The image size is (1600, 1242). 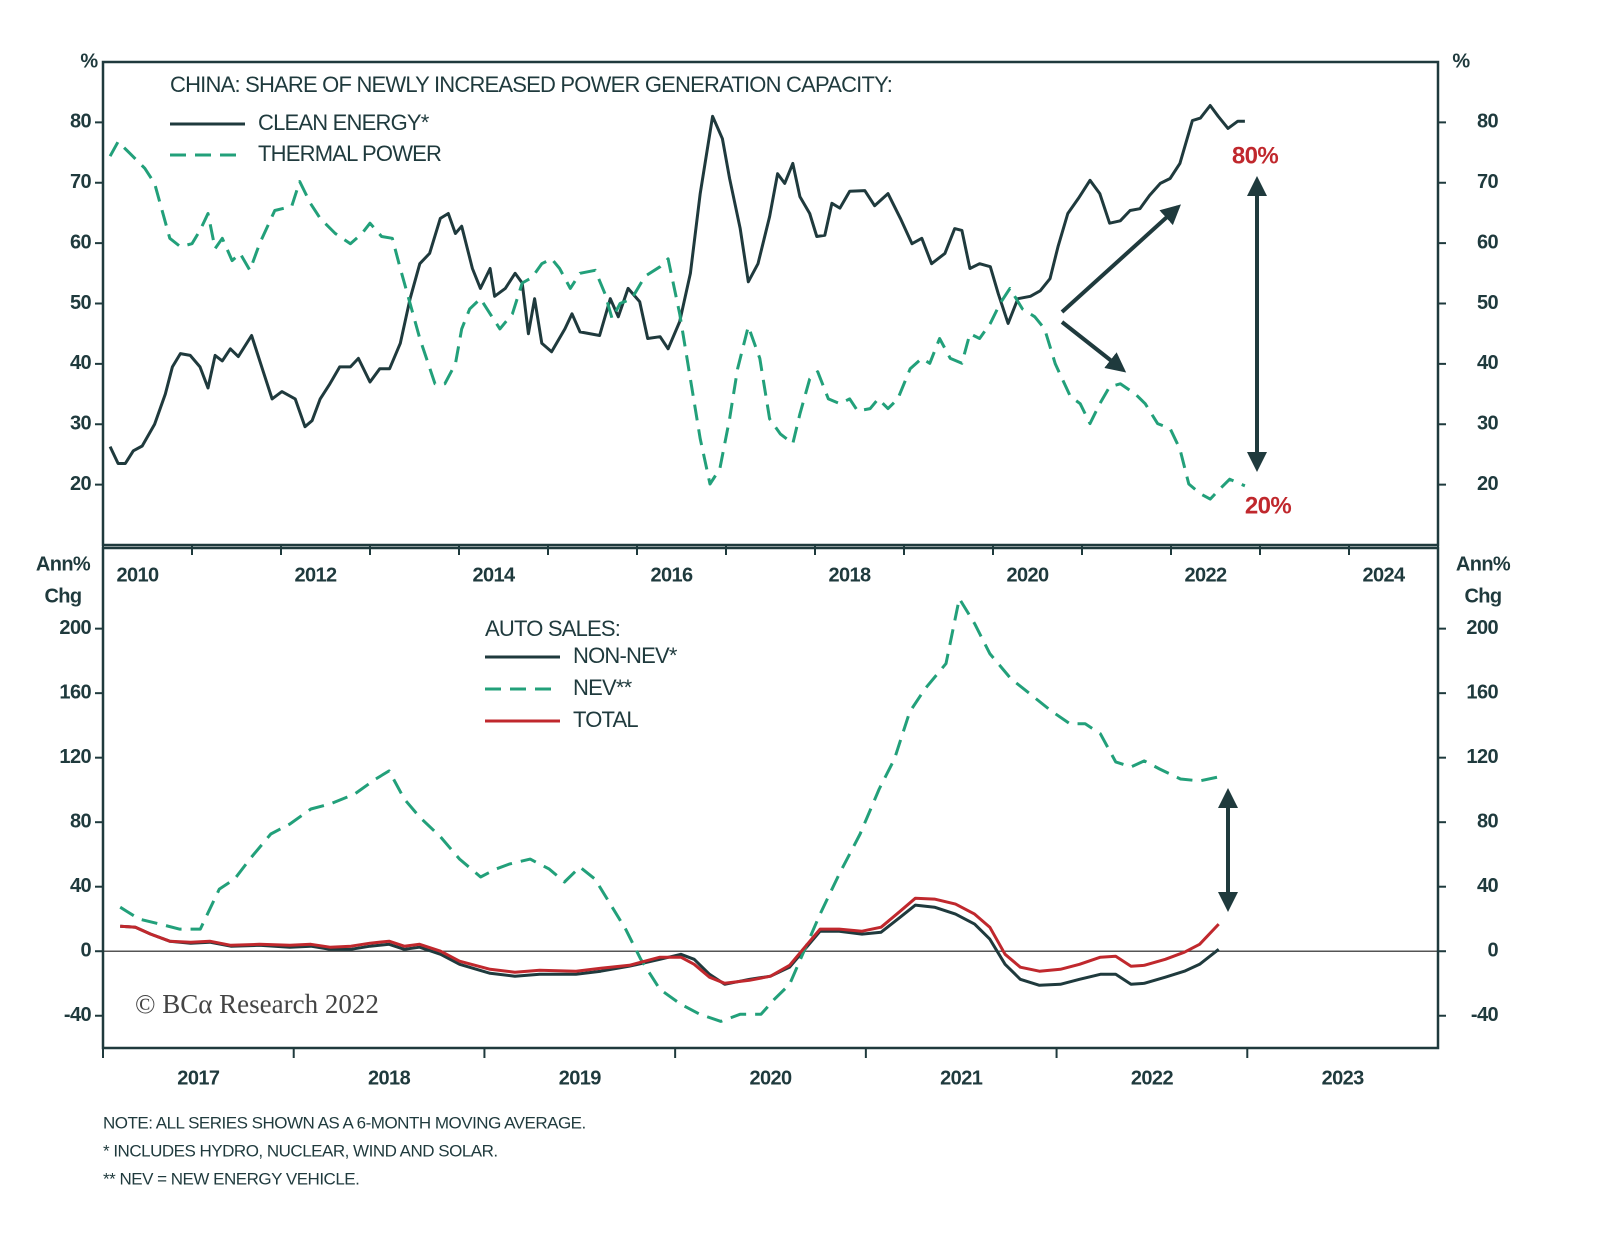 I want to click on legend-label: CLEAN ENERGY*, so click(x=344, y=122).